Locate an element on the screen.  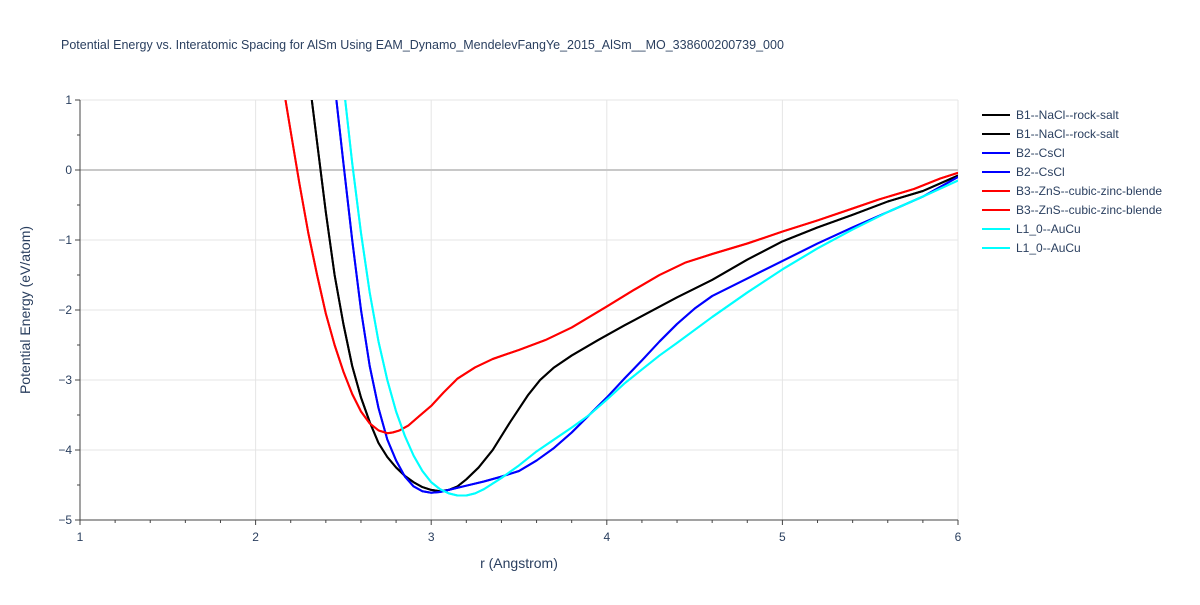
y-tick-label: −1 is located at coordinates (65, 240).